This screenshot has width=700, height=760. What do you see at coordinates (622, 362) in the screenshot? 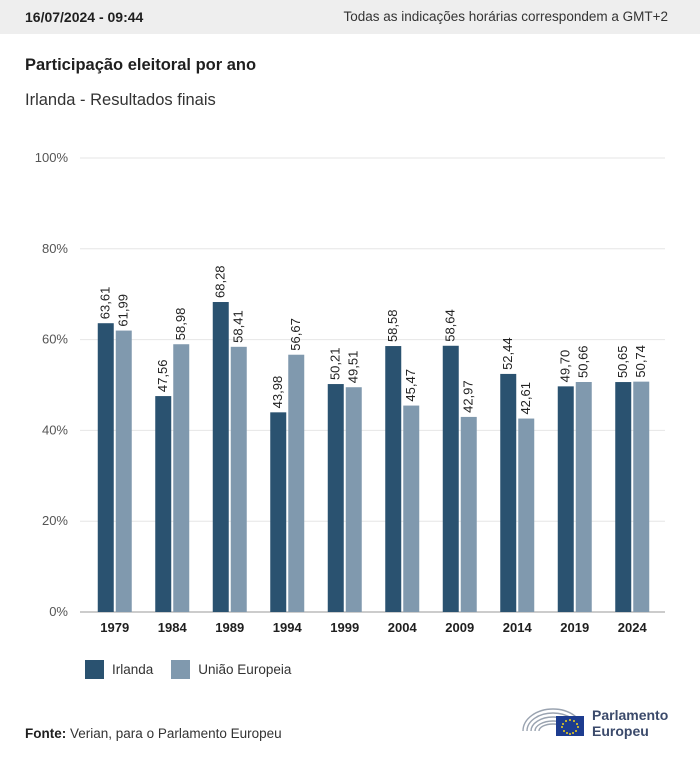
I see `data-label: 50,65` at bounding box center [622, 362].